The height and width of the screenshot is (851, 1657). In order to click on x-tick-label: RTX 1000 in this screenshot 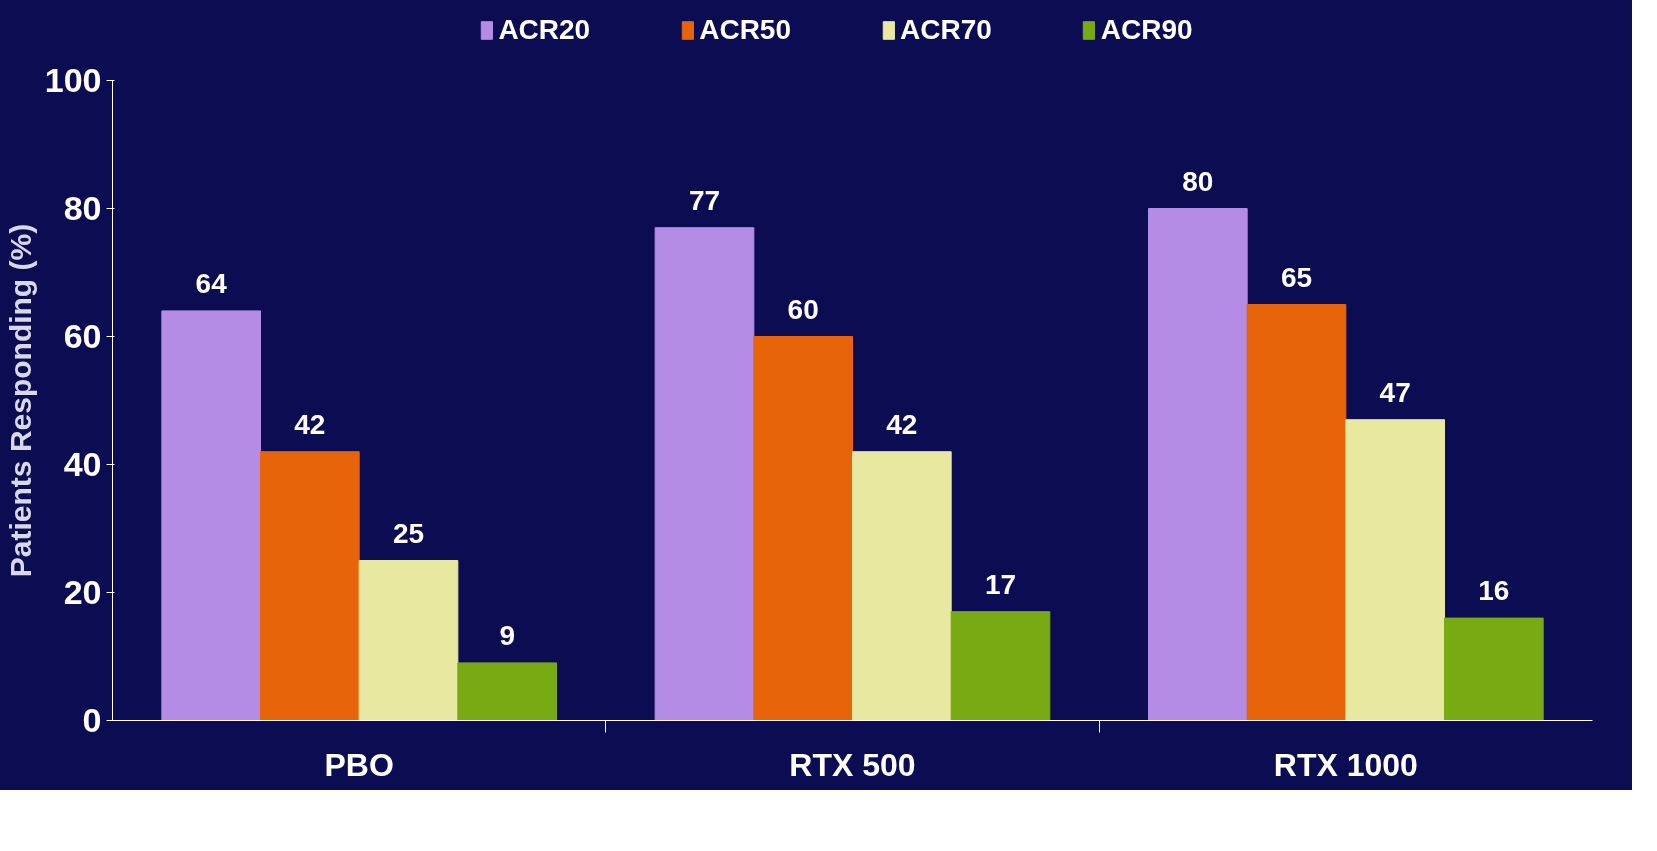, I will do `click(1345, 764)`.